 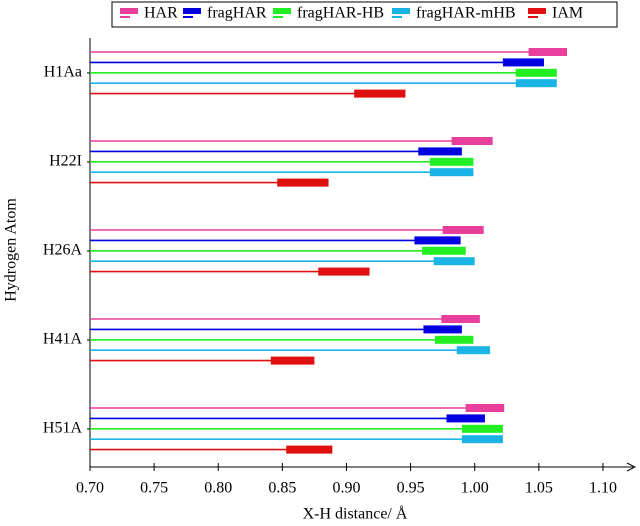 I want to click on x-tick-label: 0.90, so click(x=346, y=488).